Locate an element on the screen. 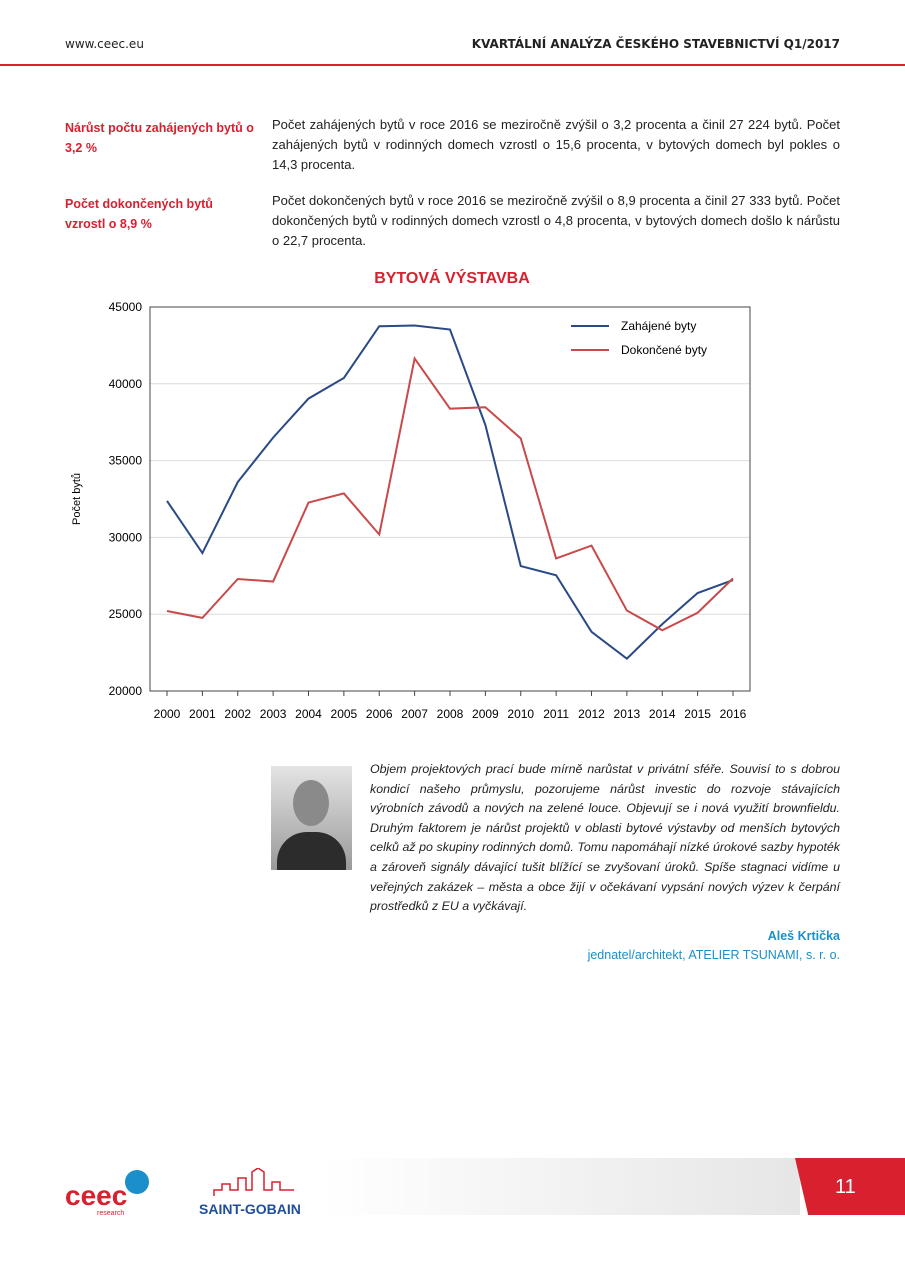 This screenshot has height=1280, width=905. footer-band is located at coordinates (560, 1186).